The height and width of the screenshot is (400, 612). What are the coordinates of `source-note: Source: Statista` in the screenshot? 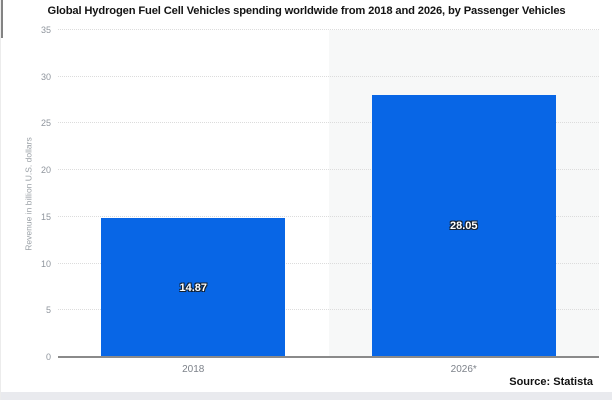 It's located at (551, 382).